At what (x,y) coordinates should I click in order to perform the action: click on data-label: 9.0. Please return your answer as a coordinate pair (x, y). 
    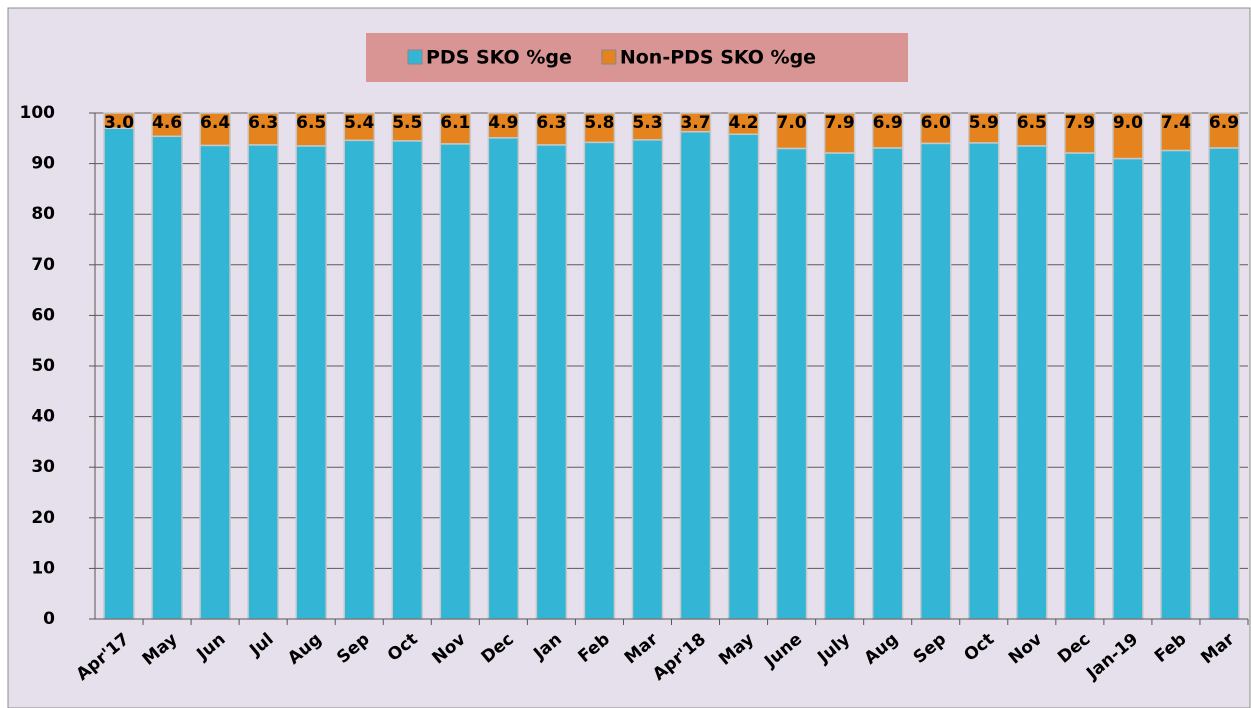
    Looking at the image, I should click on (1128, 123).